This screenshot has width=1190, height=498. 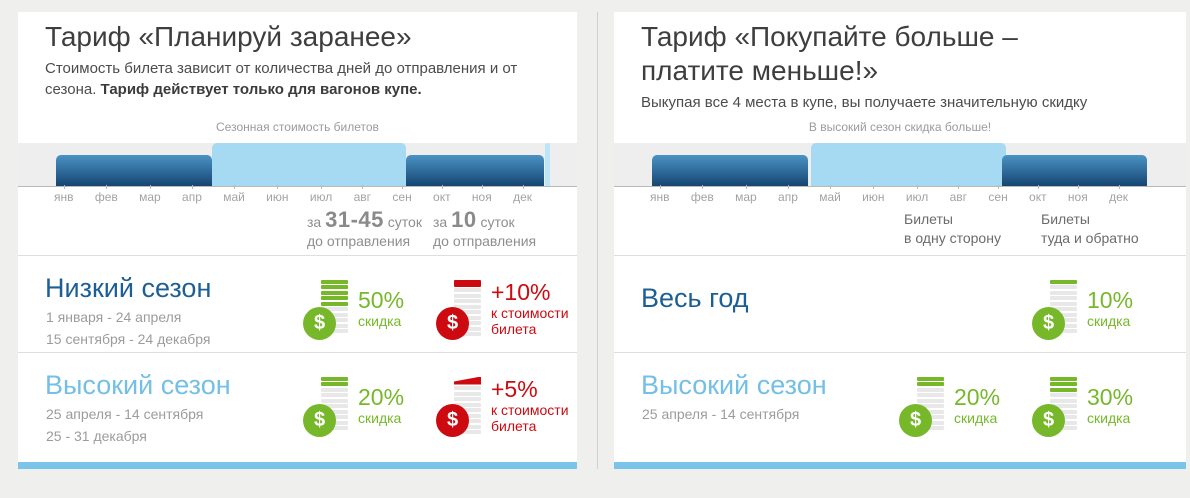 I want to click on panel-title: Тариф «Планируй заранее», so click(x=228, y=37).